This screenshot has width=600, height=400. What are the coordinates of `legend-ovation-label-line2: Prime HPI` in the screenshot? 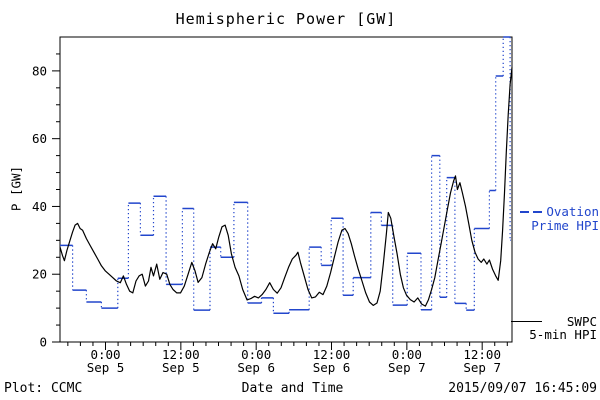 It's located at (565, 225).